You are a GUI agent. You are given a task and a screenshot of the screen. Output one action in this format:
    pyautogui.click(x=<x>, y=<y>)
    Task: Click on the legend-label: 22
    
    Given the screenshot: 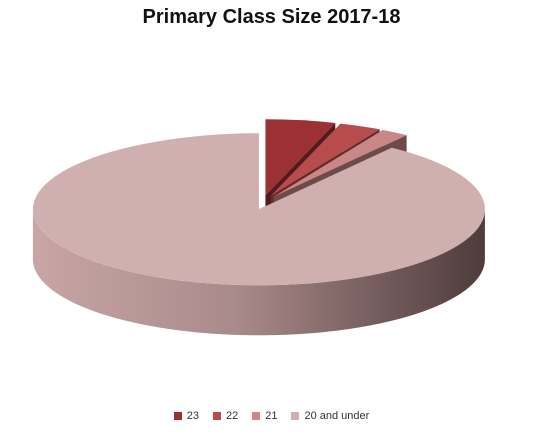 What is the action you would take?
    pyautogui.click(x=232, y=416)
    